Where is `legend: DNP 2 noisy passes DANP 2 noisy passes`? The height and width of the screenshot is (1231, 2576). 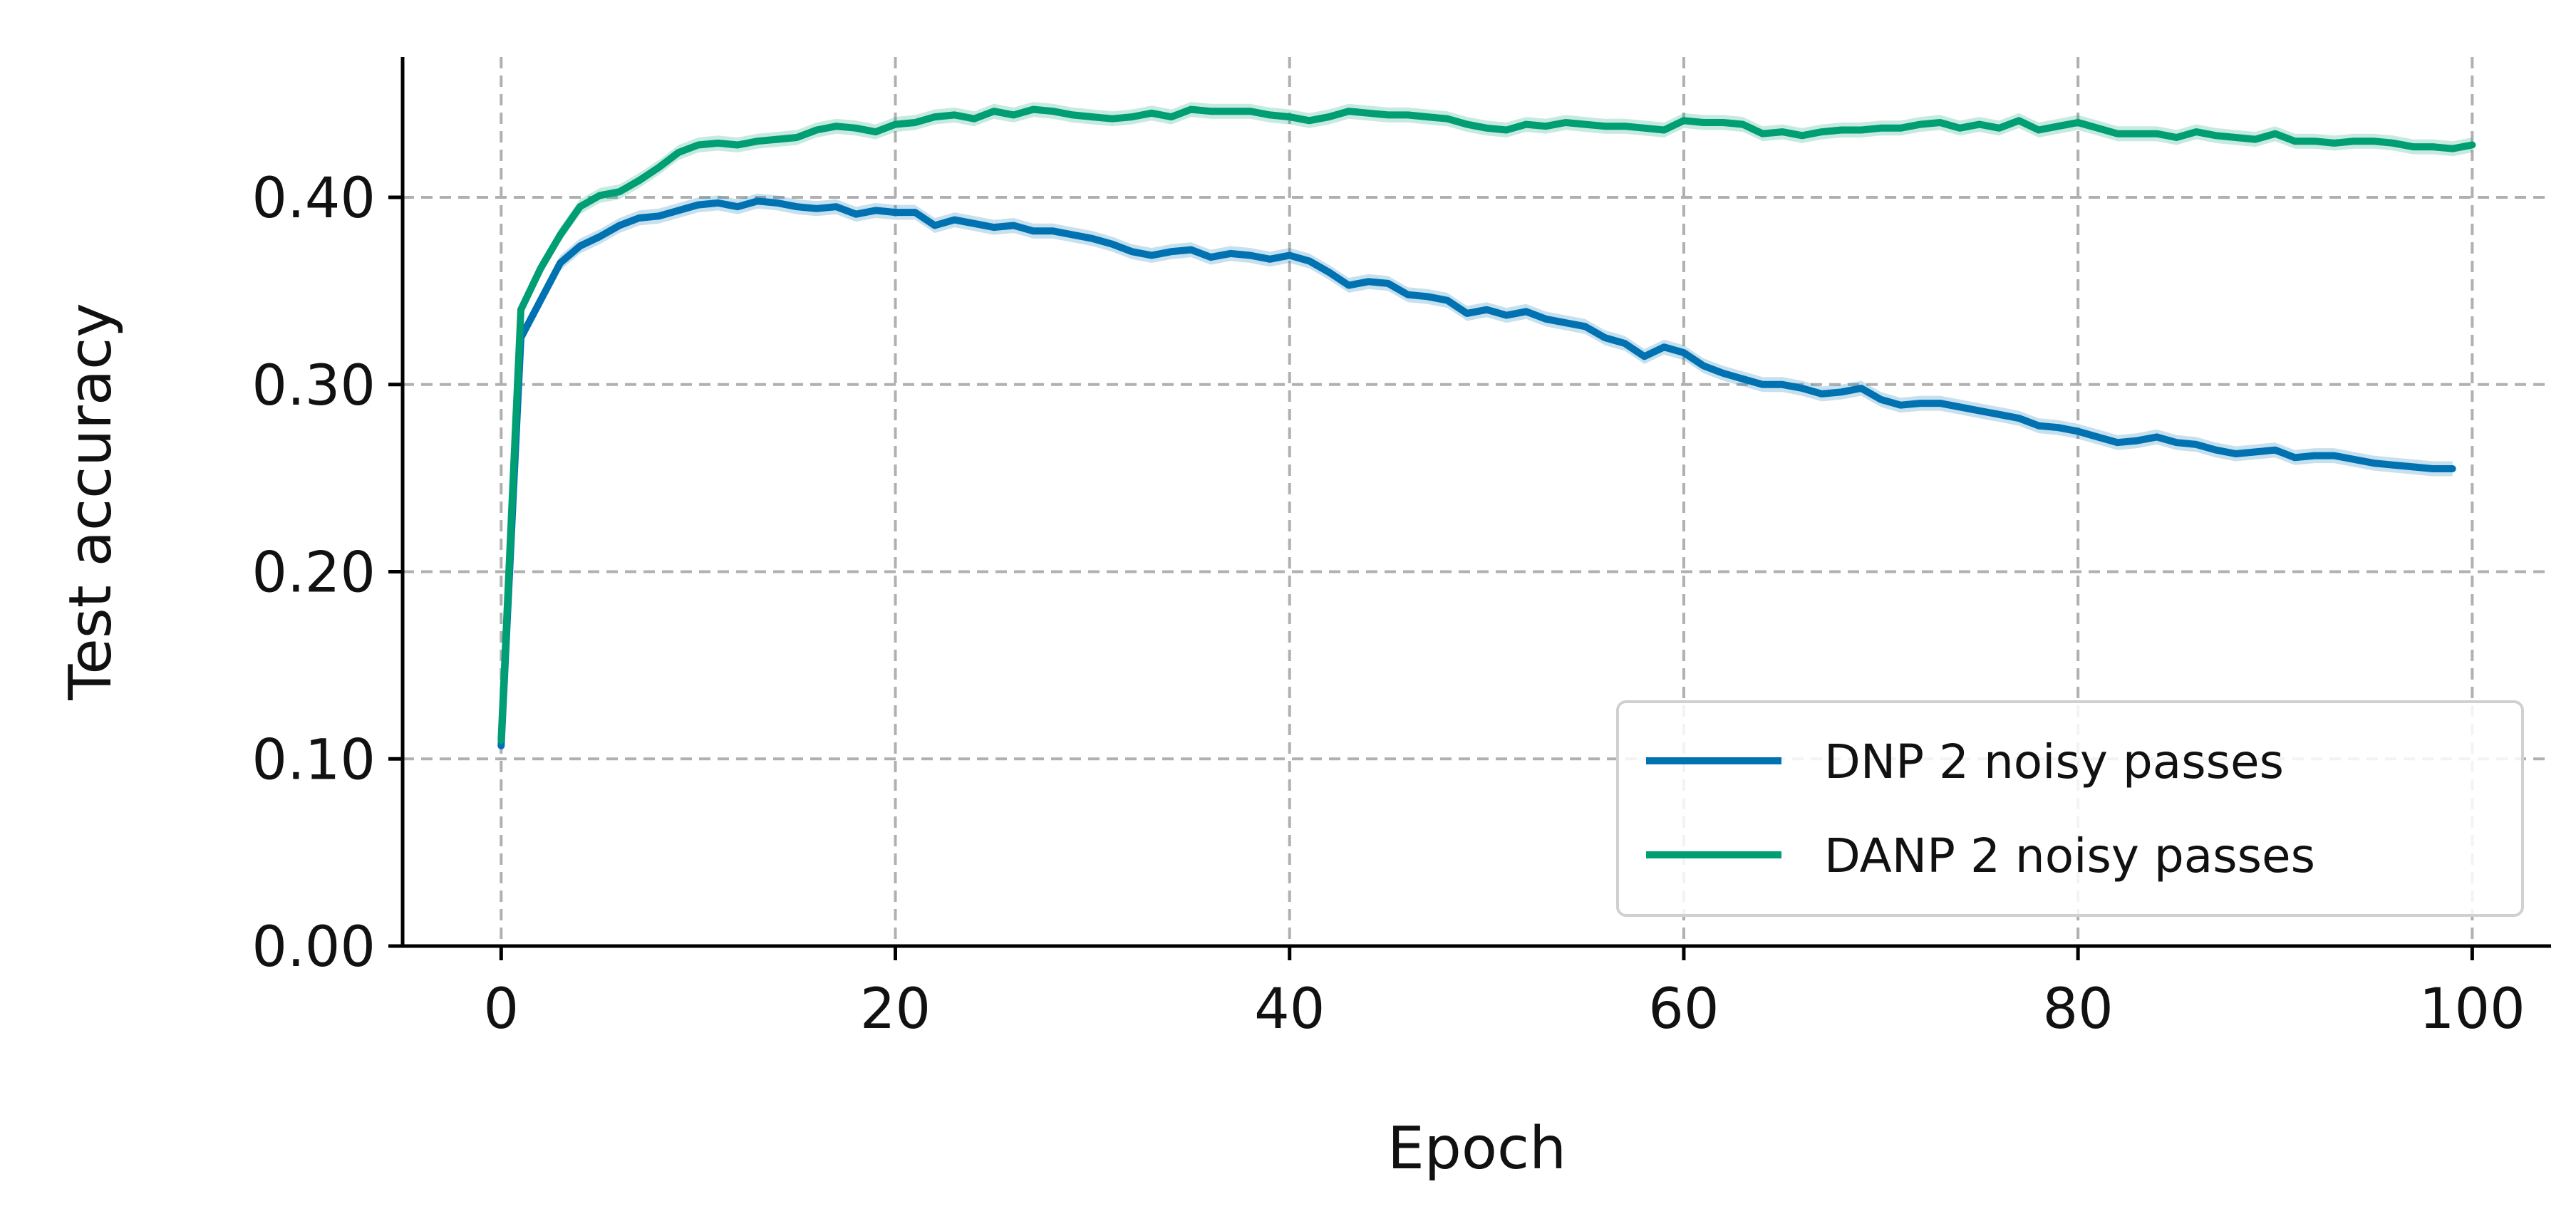
legend: DNP 2 noisy passes DANP 2 noisy passes is located at coordinates (2070, 808).